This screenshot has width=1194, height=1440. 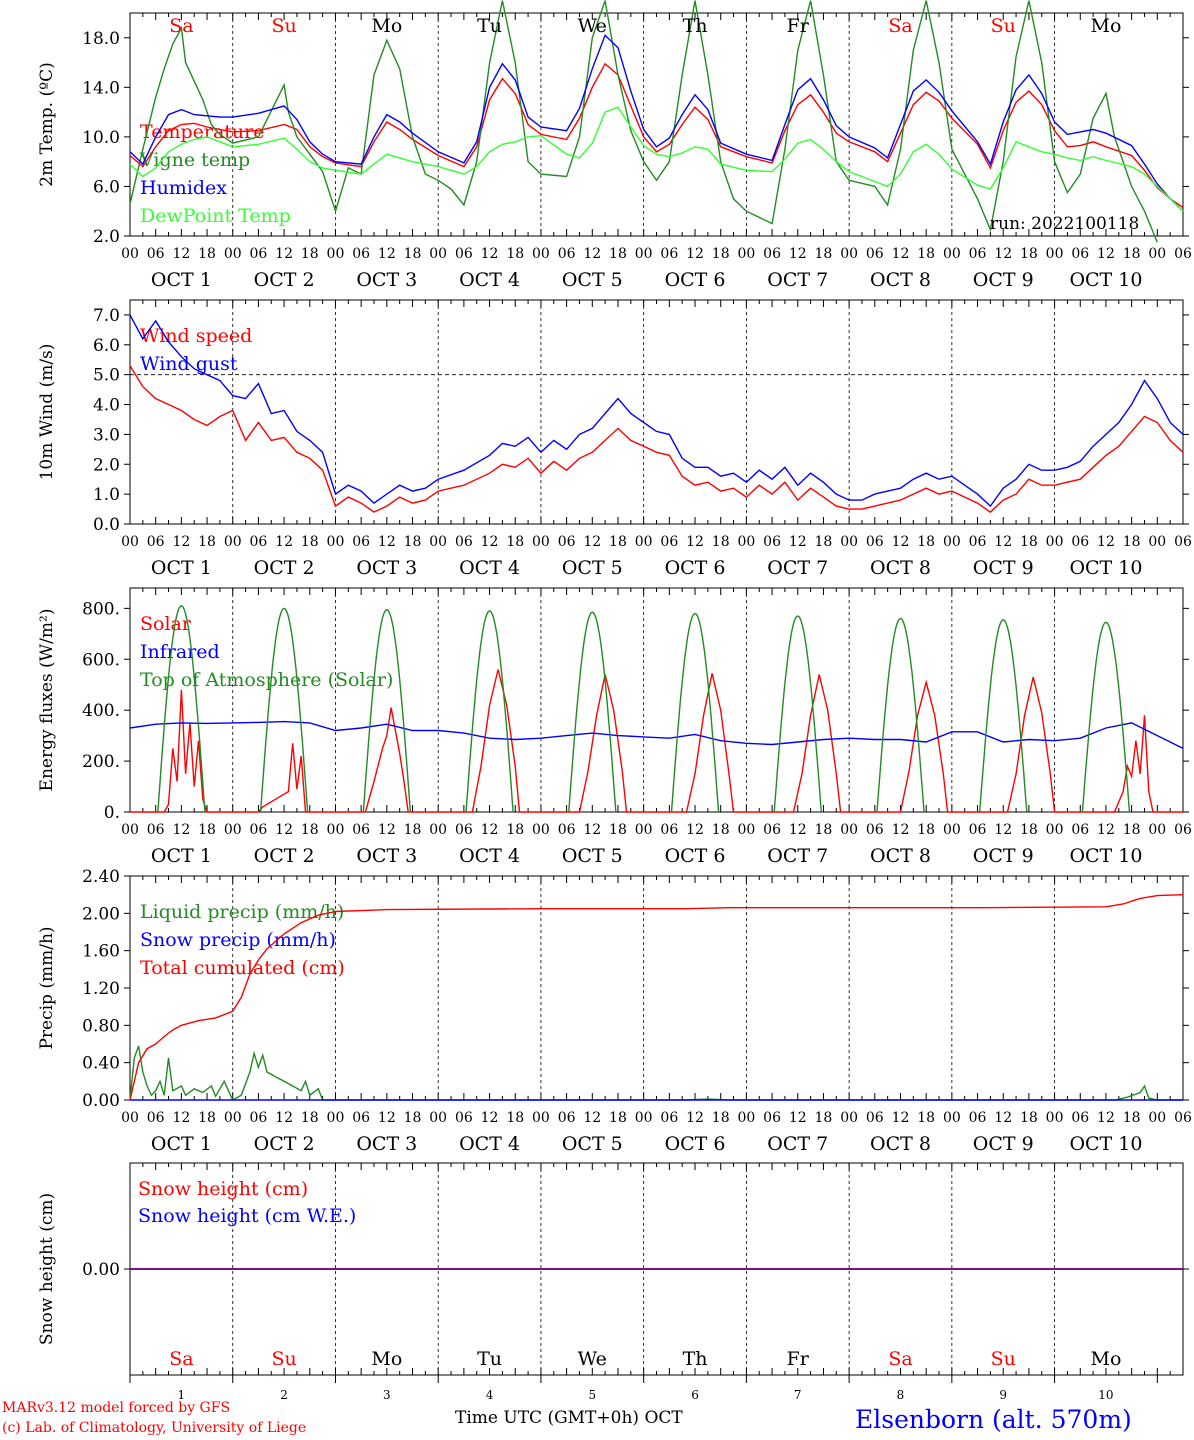 What do you see at coordinates (695, 26) in the screenshot?
I see `day-of-week-label: Th` at bounding box center [695, 26].